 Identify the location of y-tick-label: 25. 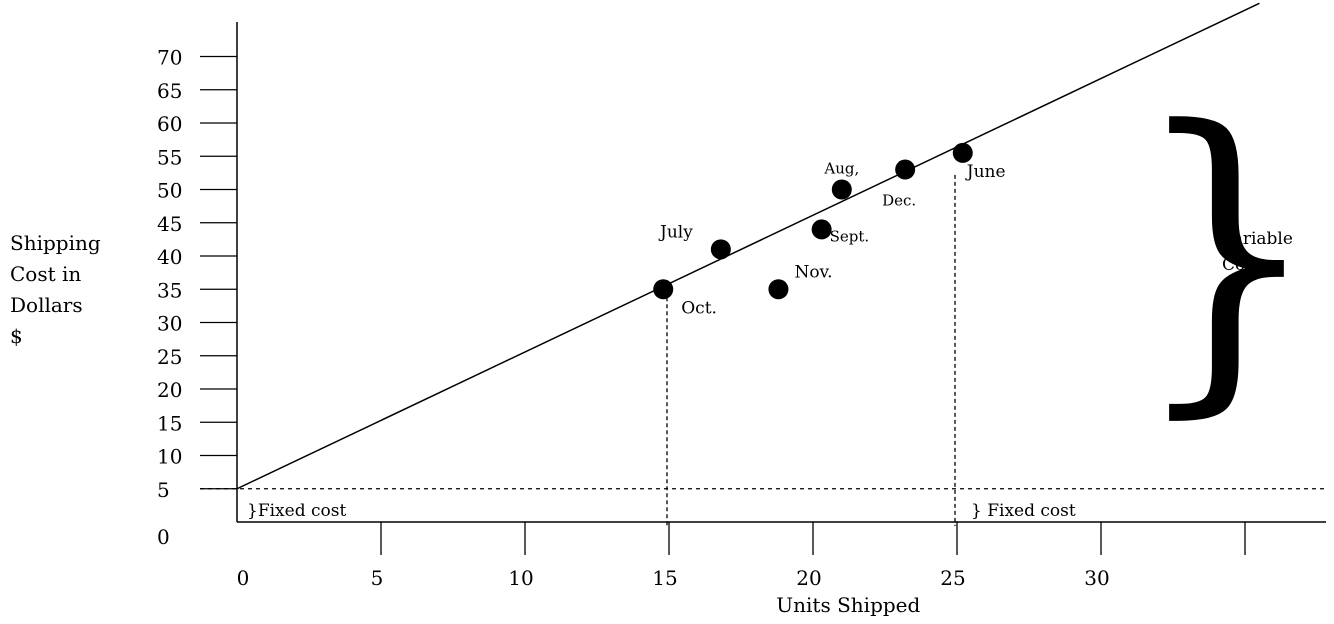
(169, 357).